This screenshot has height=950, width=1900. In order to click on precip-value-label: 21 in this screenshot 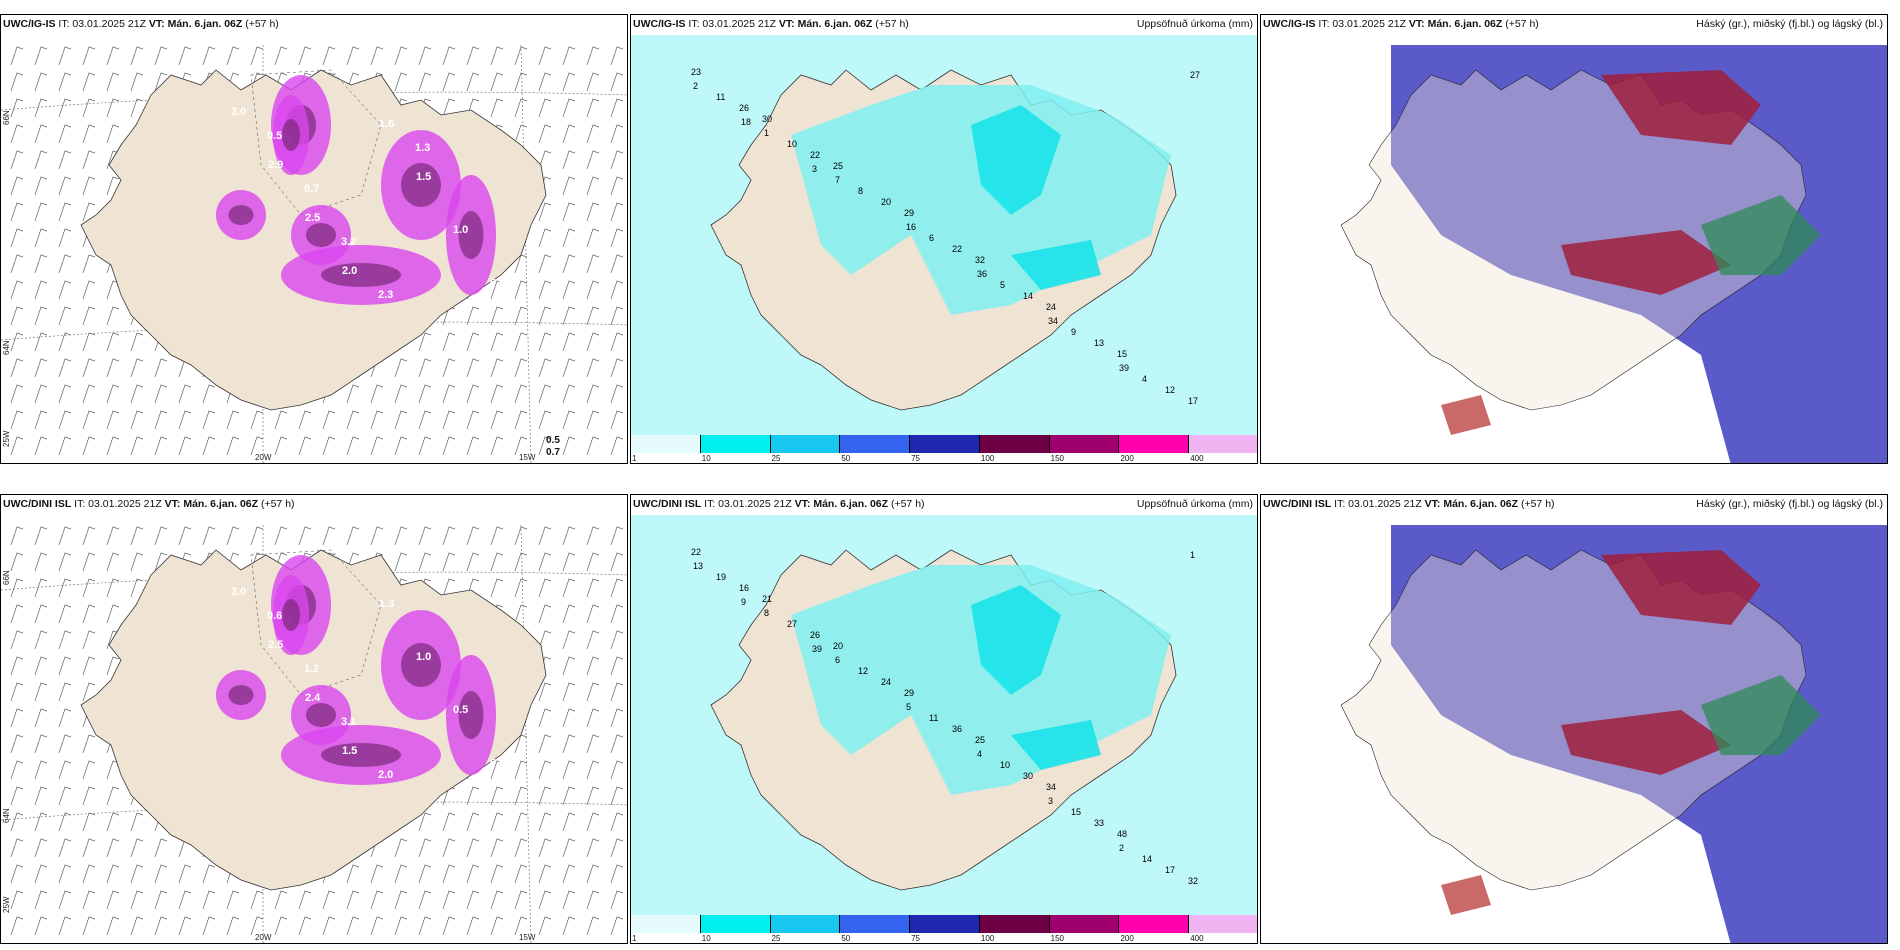, I will do `click(767, 599)`.